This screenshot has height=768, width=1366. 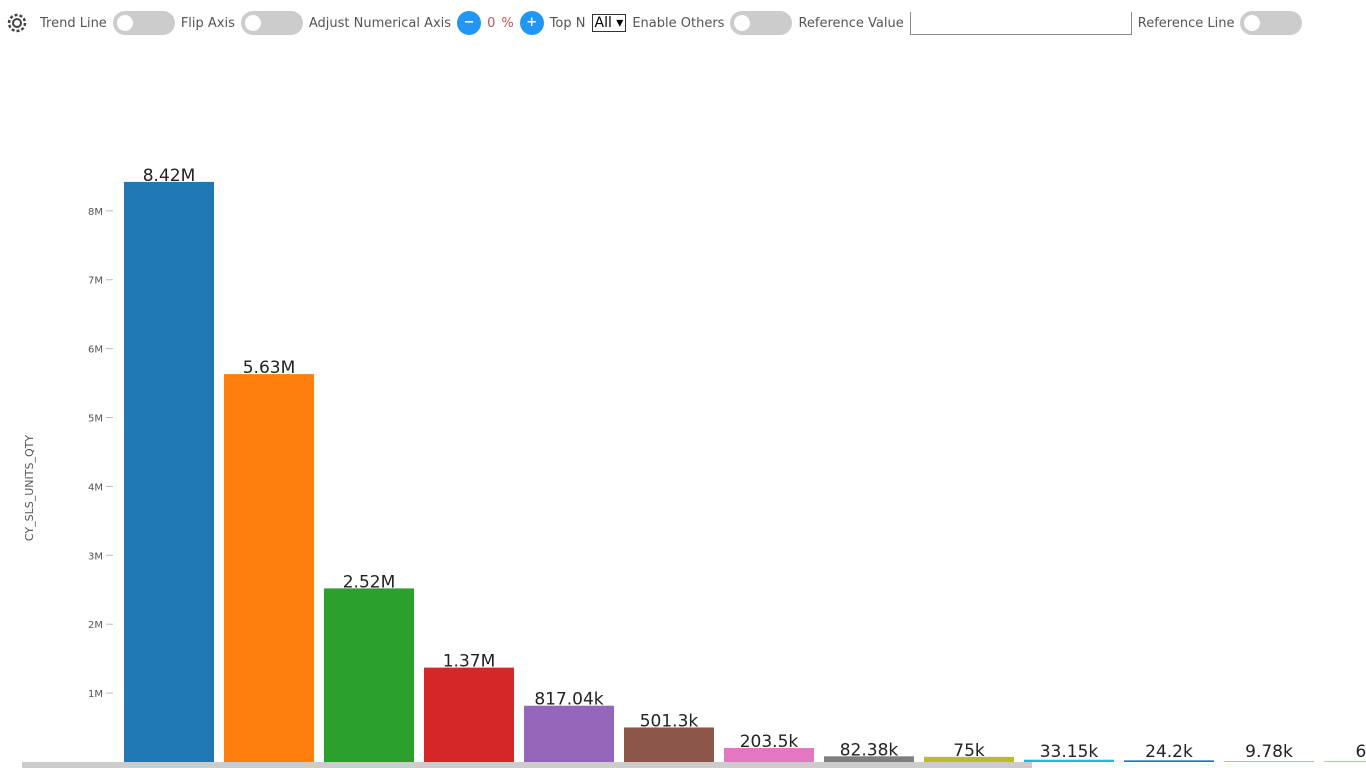 I want to click on value-label: 9.78k, so click(x=1269, y=752).